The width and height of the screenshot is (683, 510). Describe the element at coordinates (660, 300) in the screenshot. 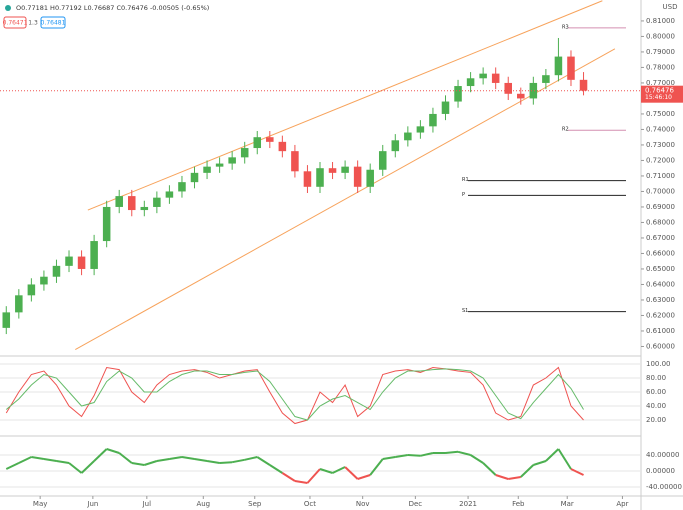

I see `y-tick-label: 0.63000` at that location.